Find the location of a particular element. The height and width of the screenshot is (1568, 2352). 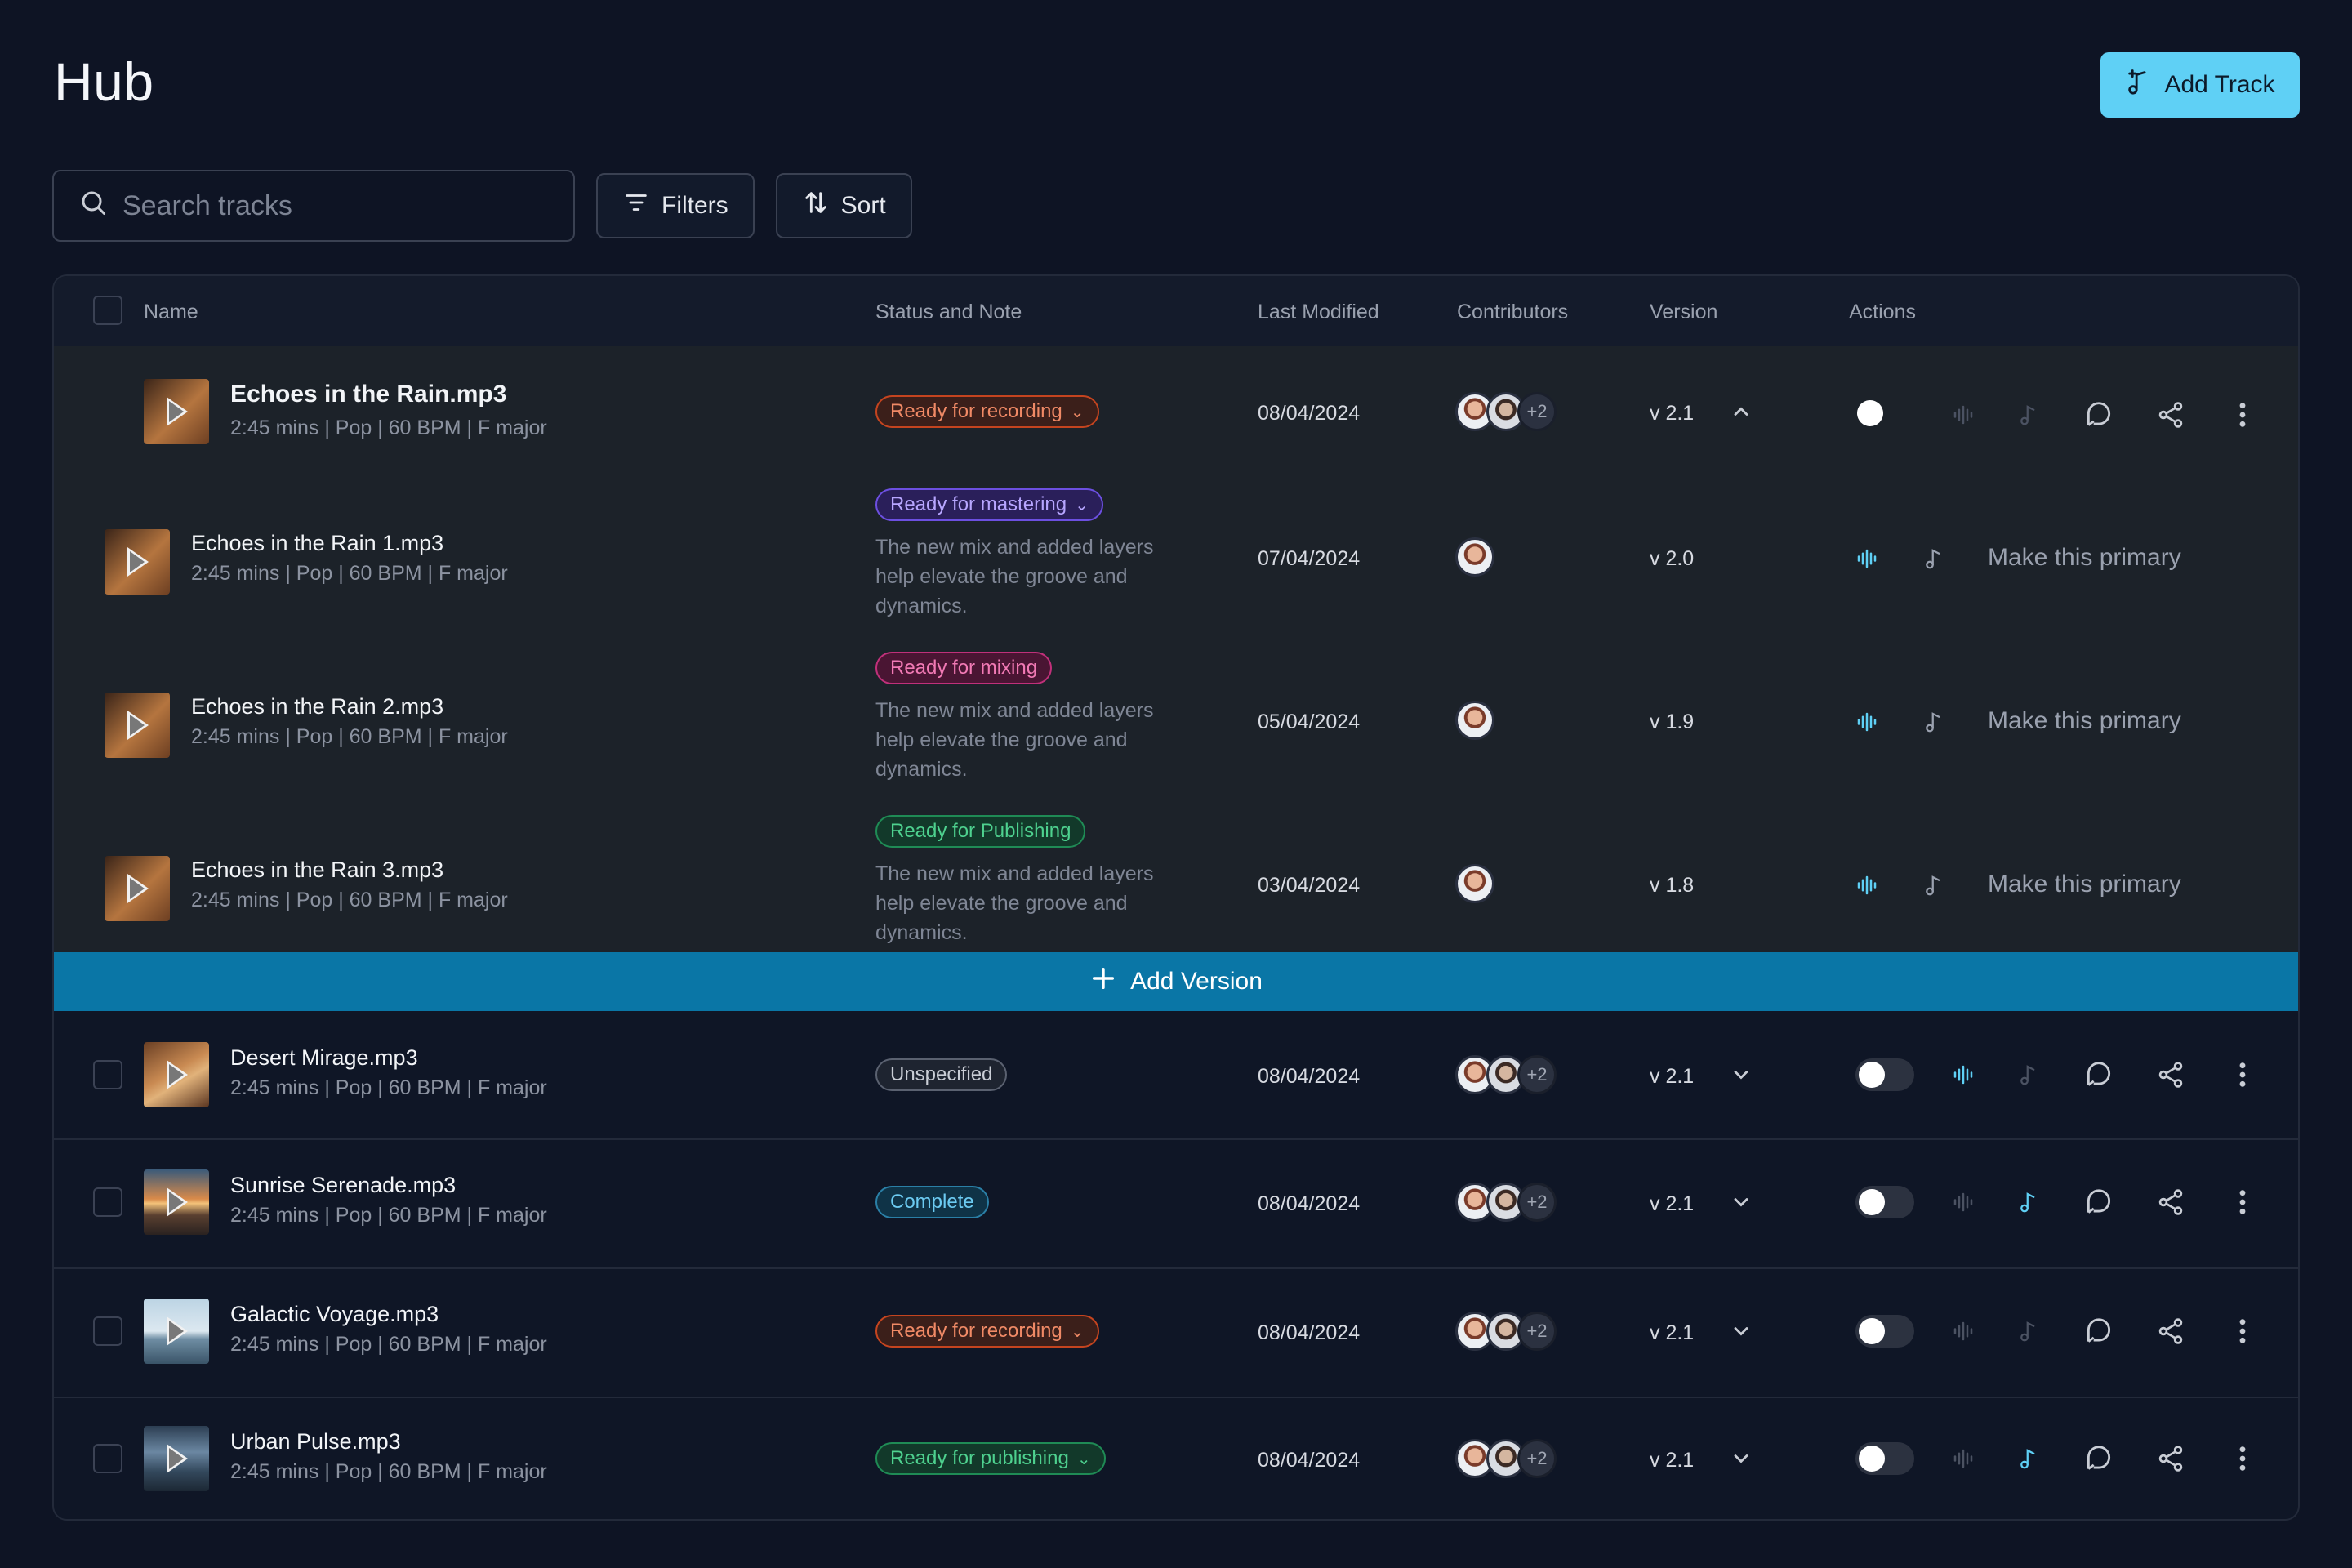

status-badge: Unspecified is located at coordinates (941, 1074).